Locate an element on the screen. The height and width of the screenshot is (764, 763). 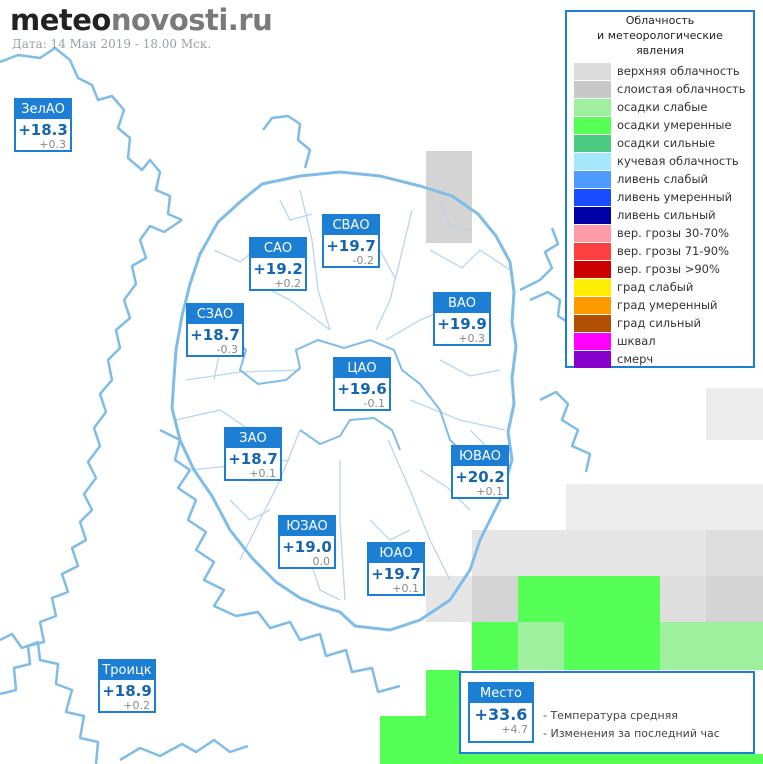
district-badge-svao: СВАО +19.7 -0.2 is located at coordinates (351, 241).